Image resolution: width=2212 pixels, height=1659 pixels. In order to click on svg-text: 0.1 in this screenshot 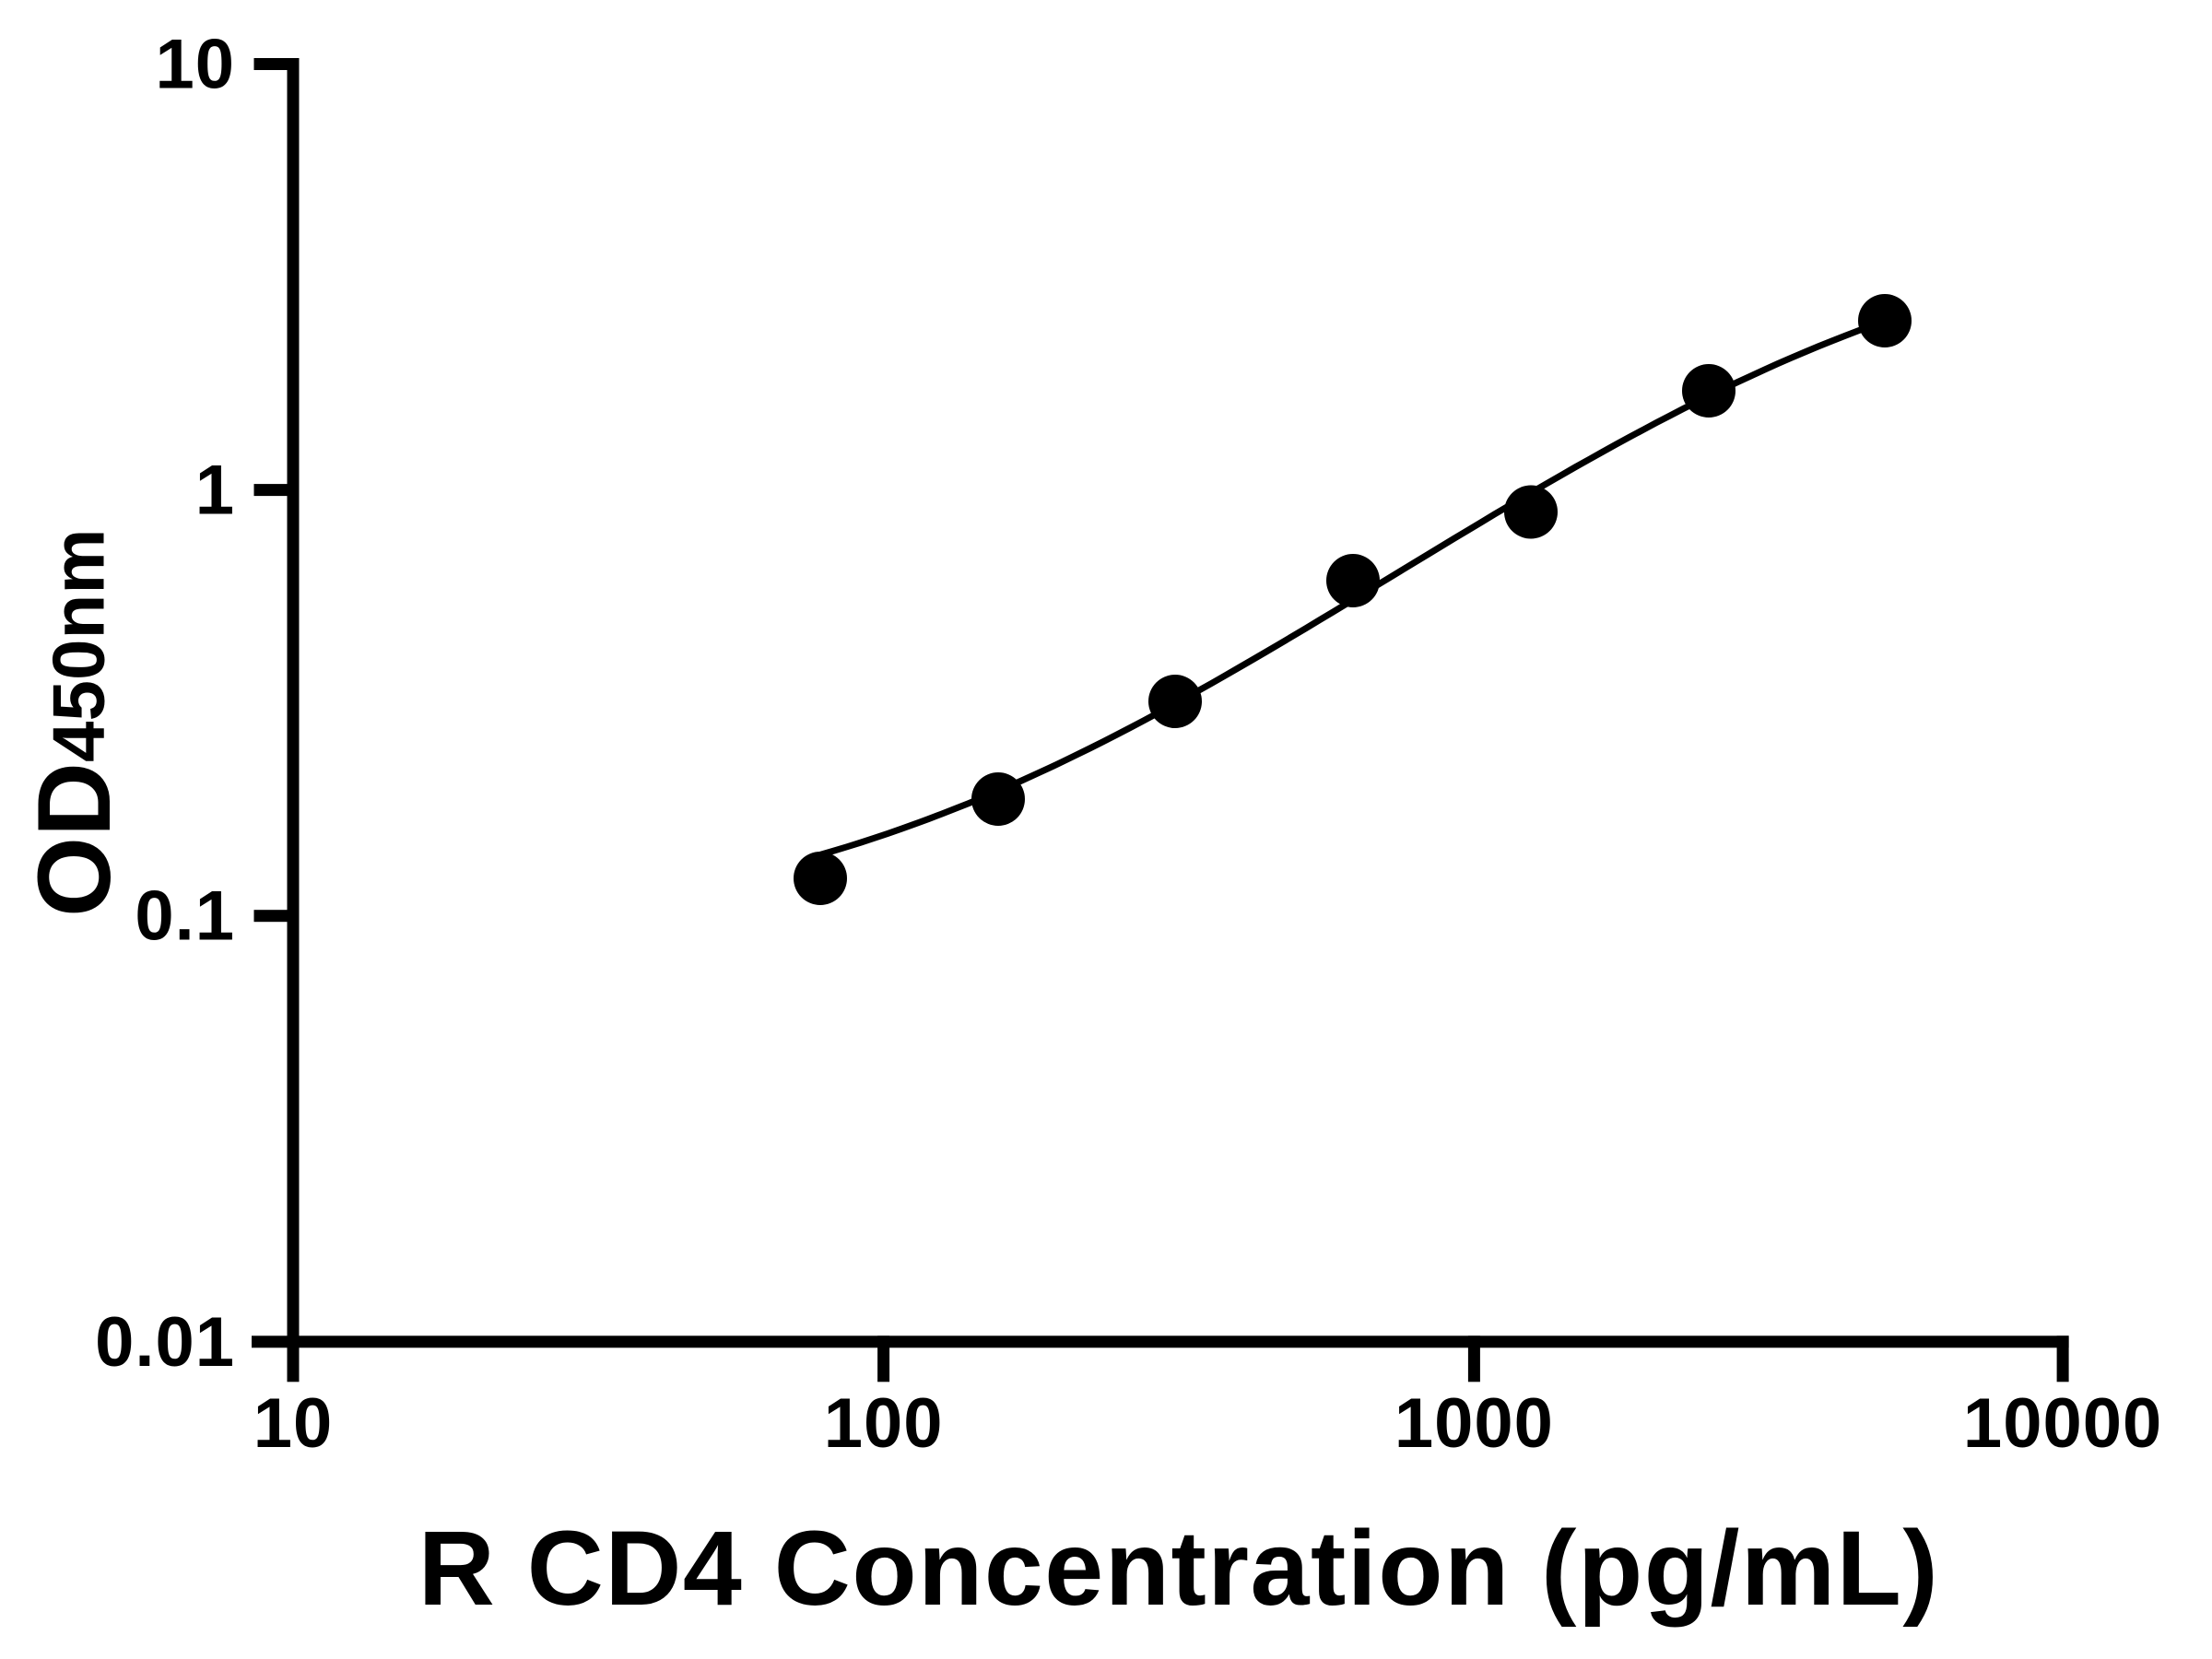, I will do `click(185, 916)`.